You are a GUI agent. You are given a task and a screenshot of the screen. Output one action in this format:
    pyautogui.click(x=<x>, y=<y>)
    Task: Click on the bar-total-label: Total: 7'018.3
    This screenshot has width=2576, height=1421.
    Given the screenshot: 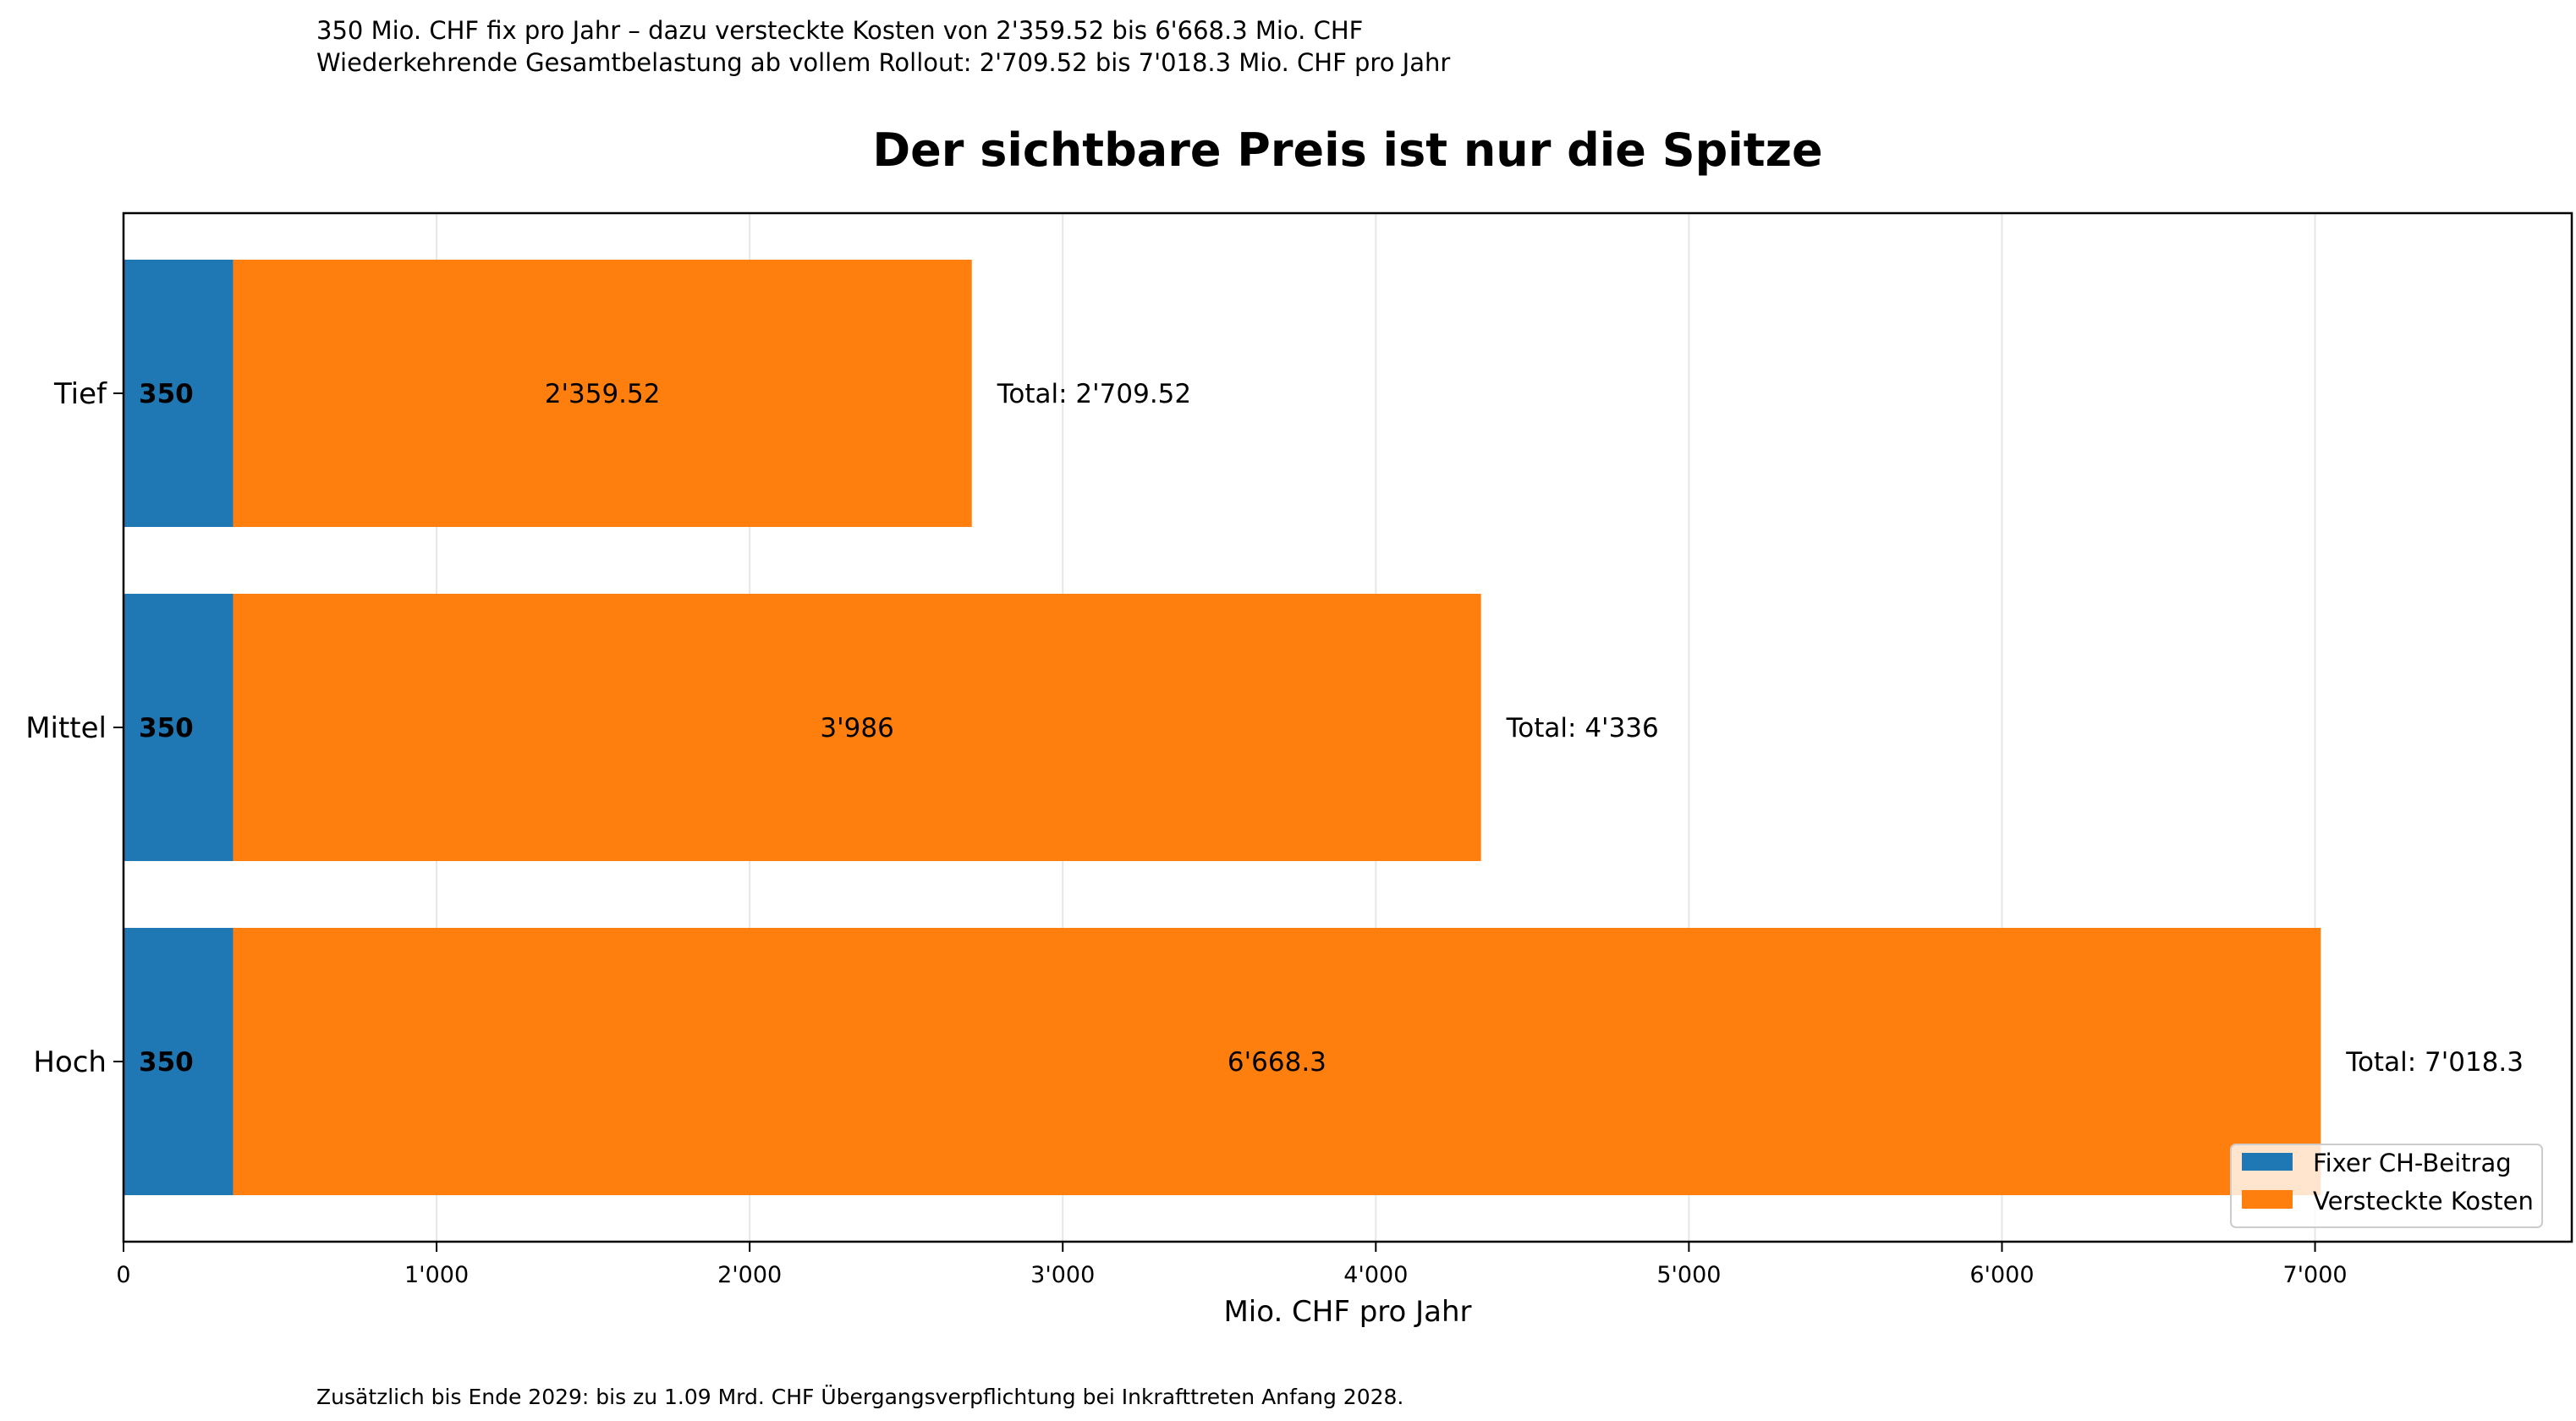 What is the action you would take?
    pyautogui.click(x=2434, y=1063)
    